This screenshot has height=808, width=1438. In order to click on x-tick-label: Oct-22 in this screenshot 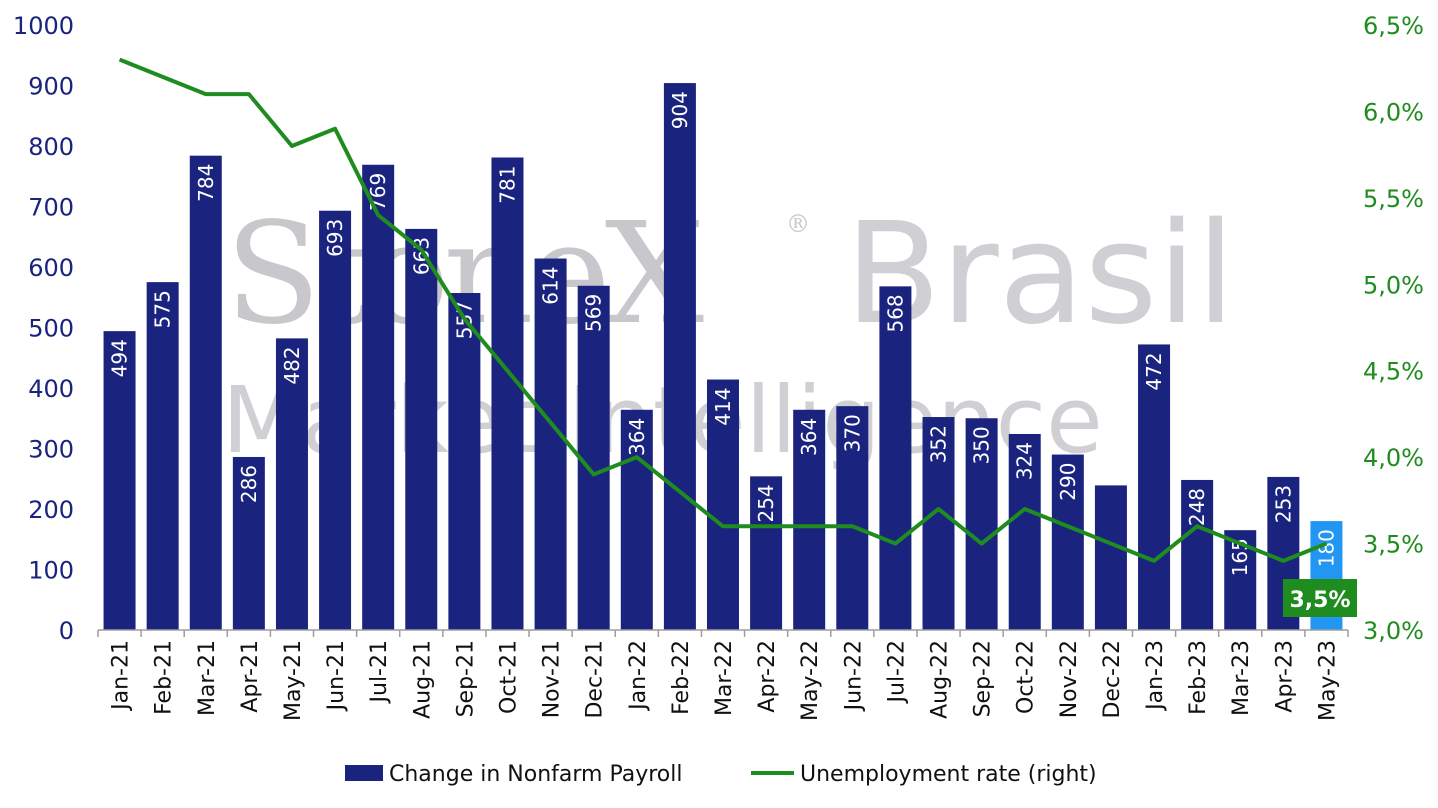, I will do `click(1026, 677)`.